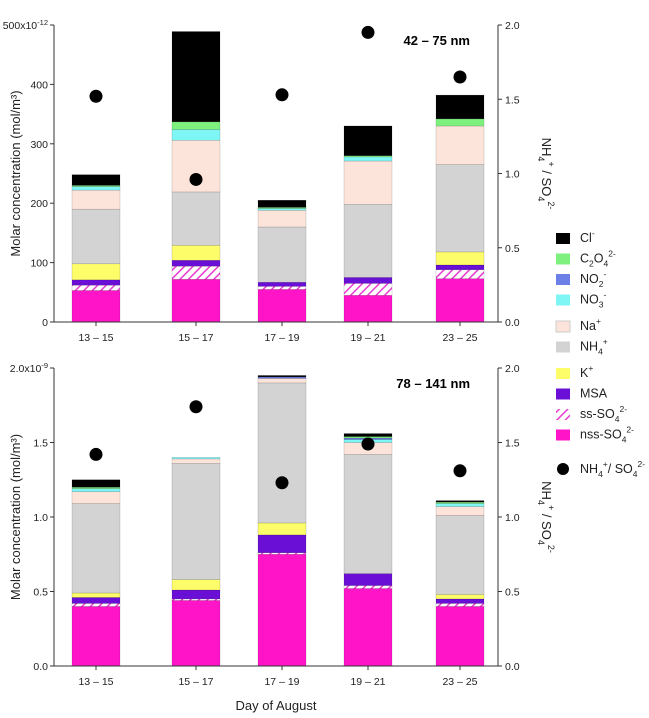 Image resolution: width=649 pixels, height=718 pixels. What do you see at coordinates (40, 667) in the screenshot?
I see `y-tick-label: 0.0` at bounding box center [40, 667].